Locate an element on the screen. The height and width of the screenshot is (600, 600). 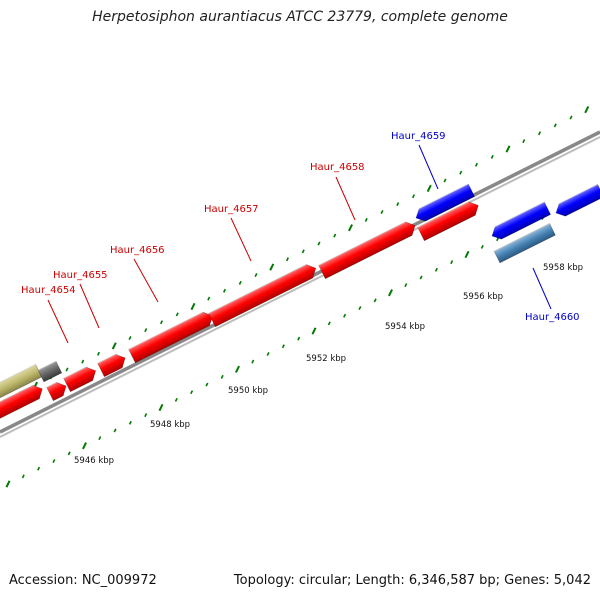
gene-label-haur_4656: Haur_4656 is located at coordinates (137, 250).